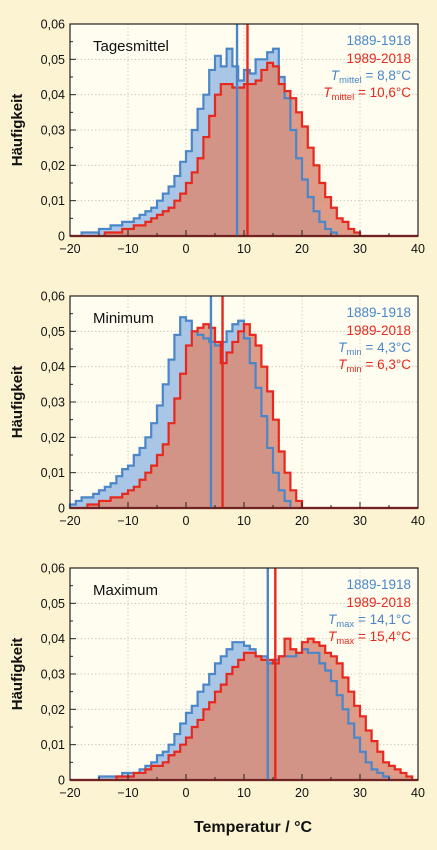  I want to click on legend-mean-1989-2018: Tmin = 6,3°C, so click(374, 366).